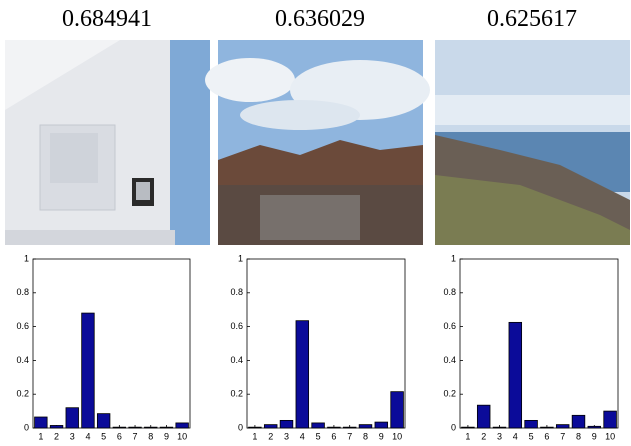 This screenshot has width=631, height=446. Describe the element at coordinates (107, 142) in the screenshot. I see `photo-building` at that location.